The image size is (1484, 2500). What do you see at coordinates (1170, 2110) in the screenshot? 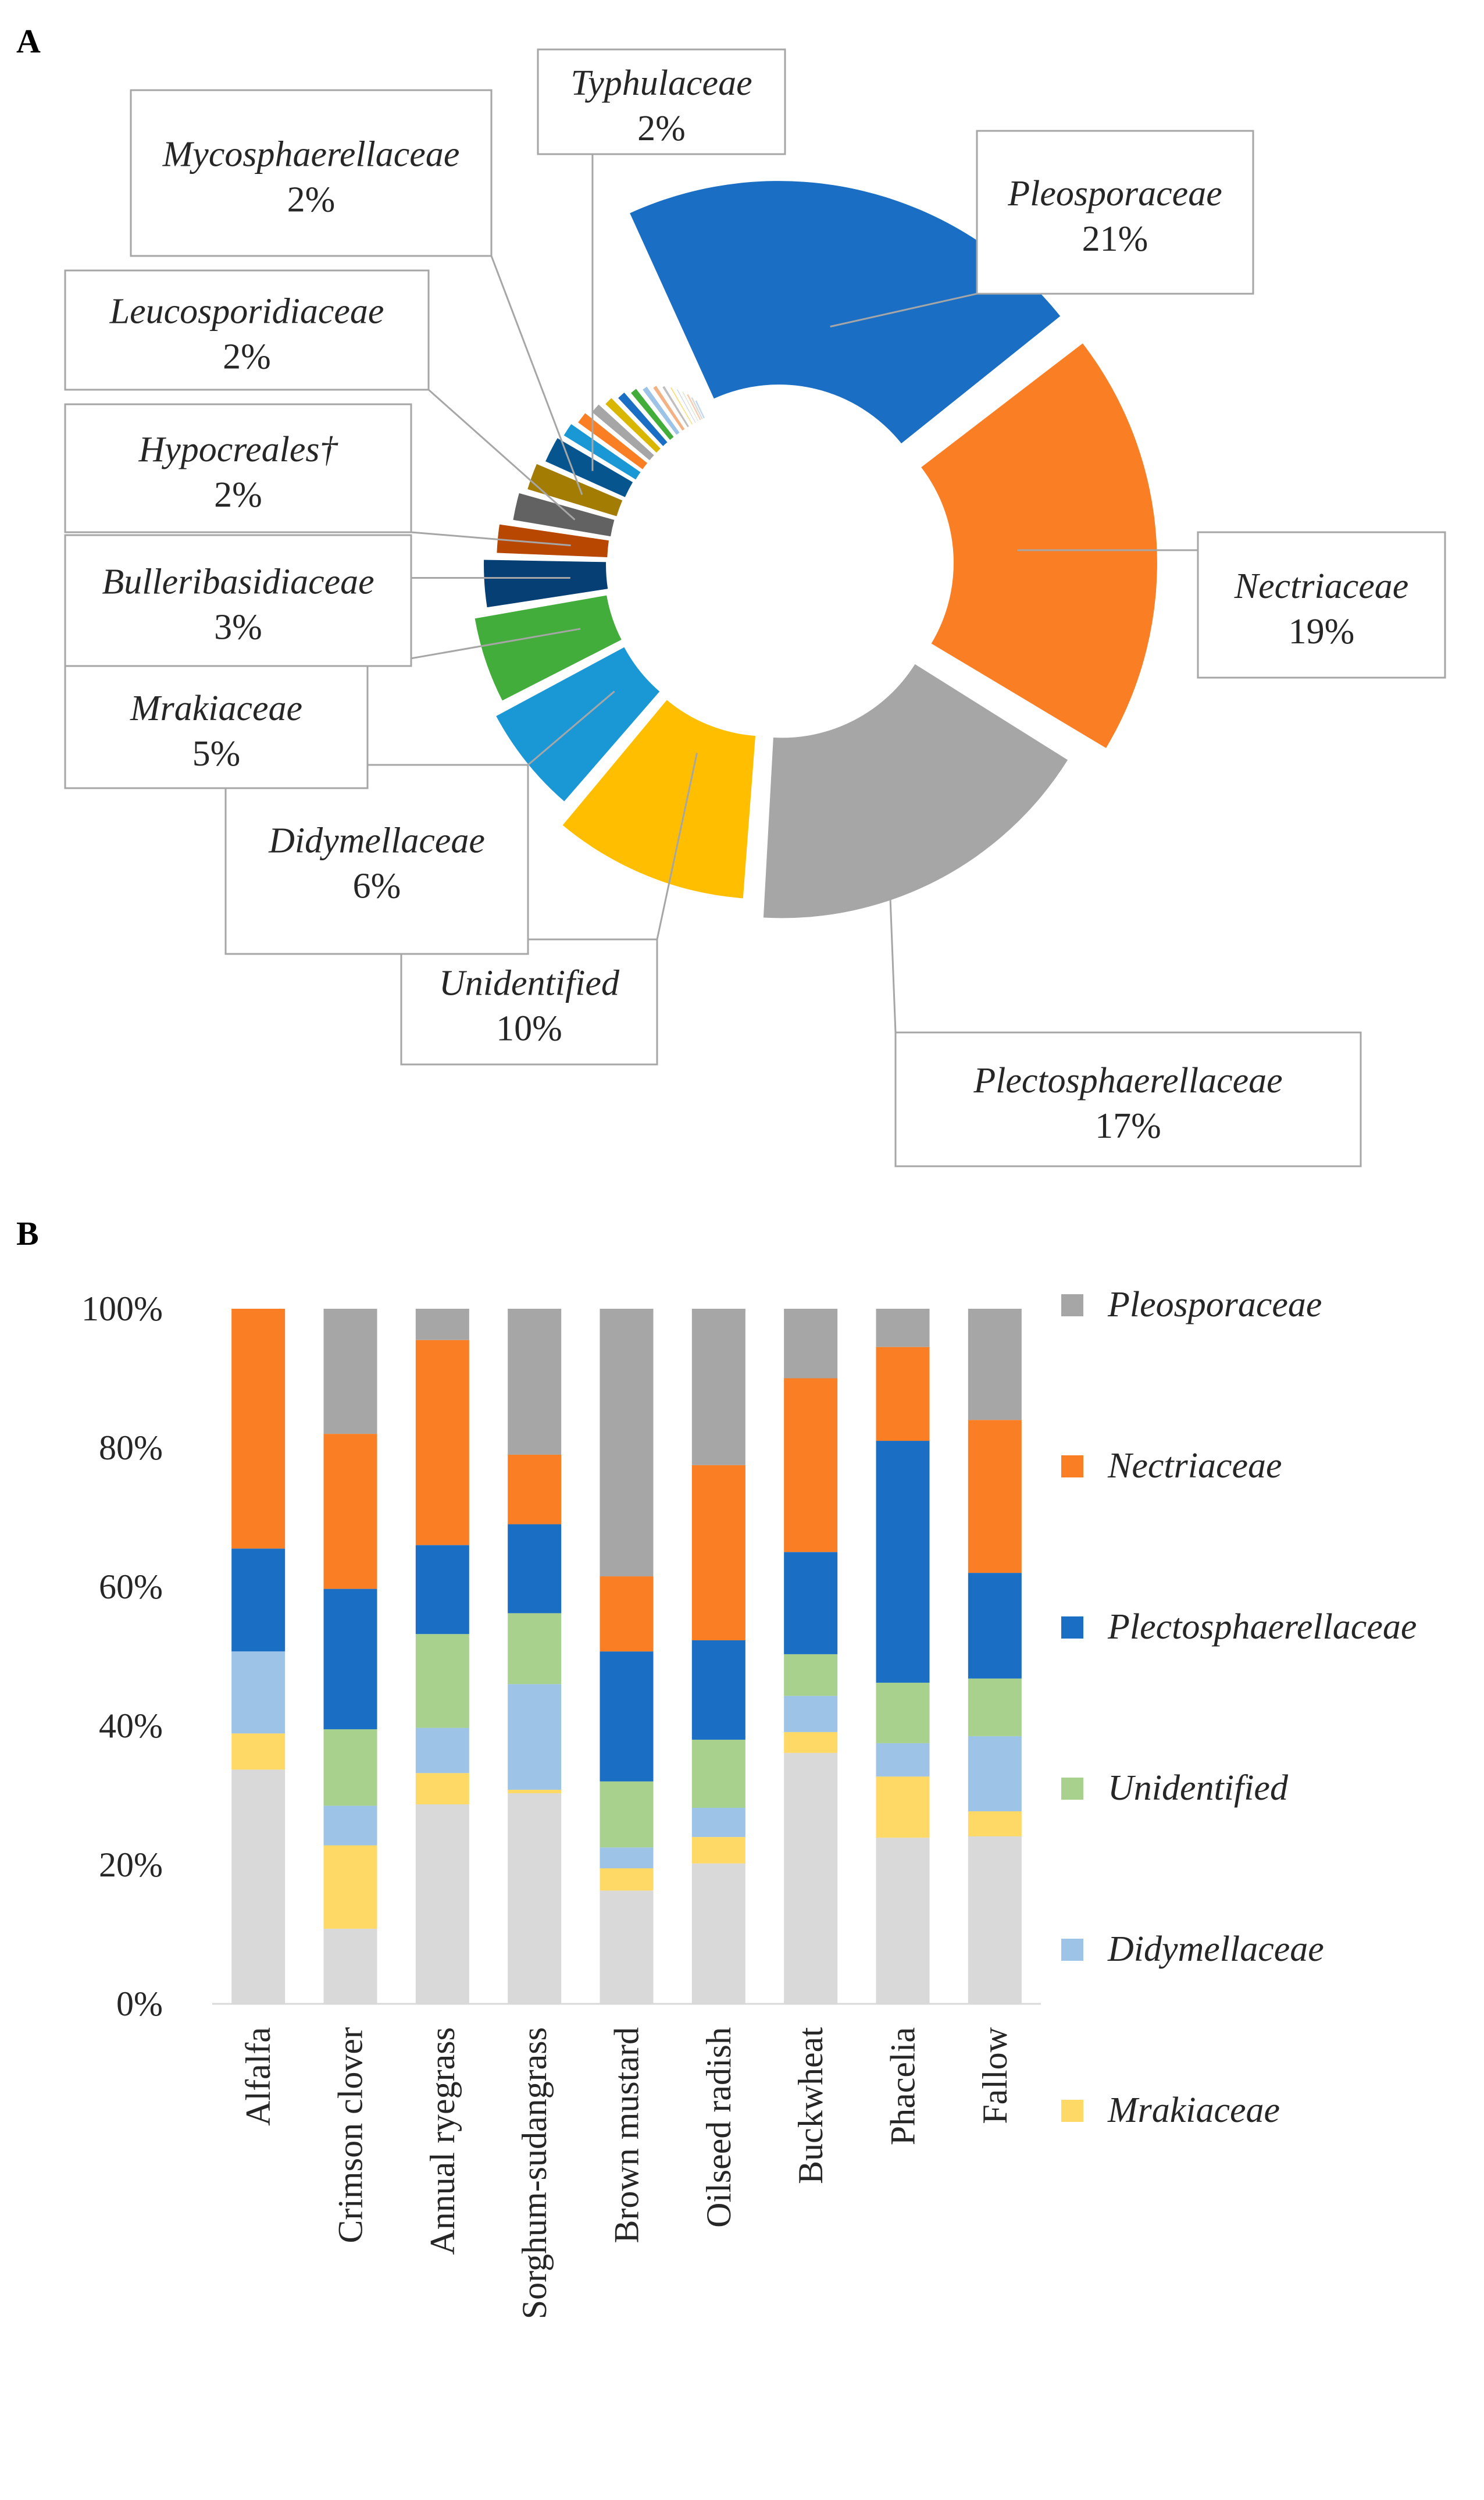
I see `legend-item-mrakiaceae: Mrakiaceae` at bounding box center [1170, 2110].